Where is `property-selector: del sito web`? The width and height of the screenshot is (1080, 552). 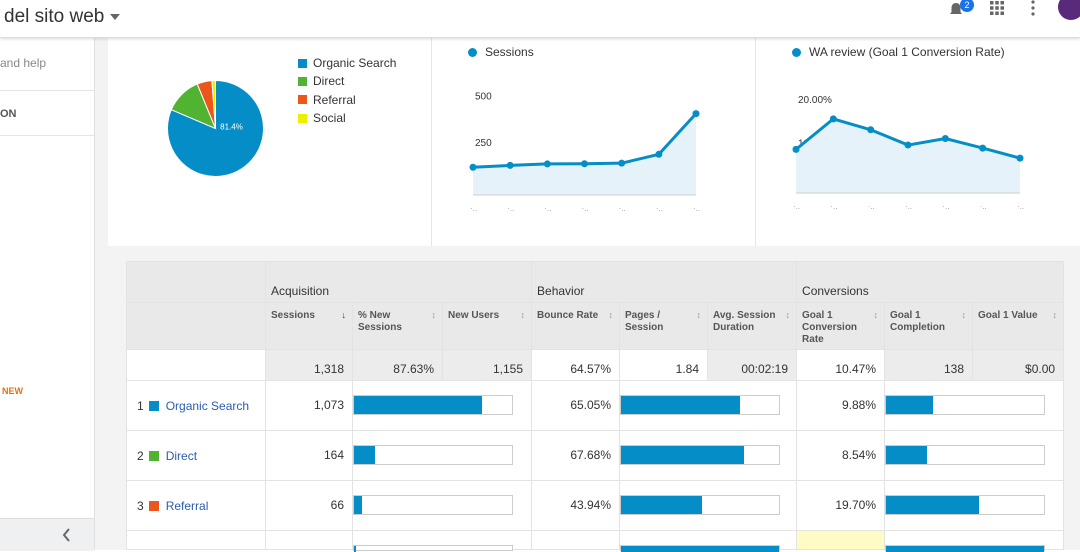 property-selector: del sito web is located at coordinates (62, 17).